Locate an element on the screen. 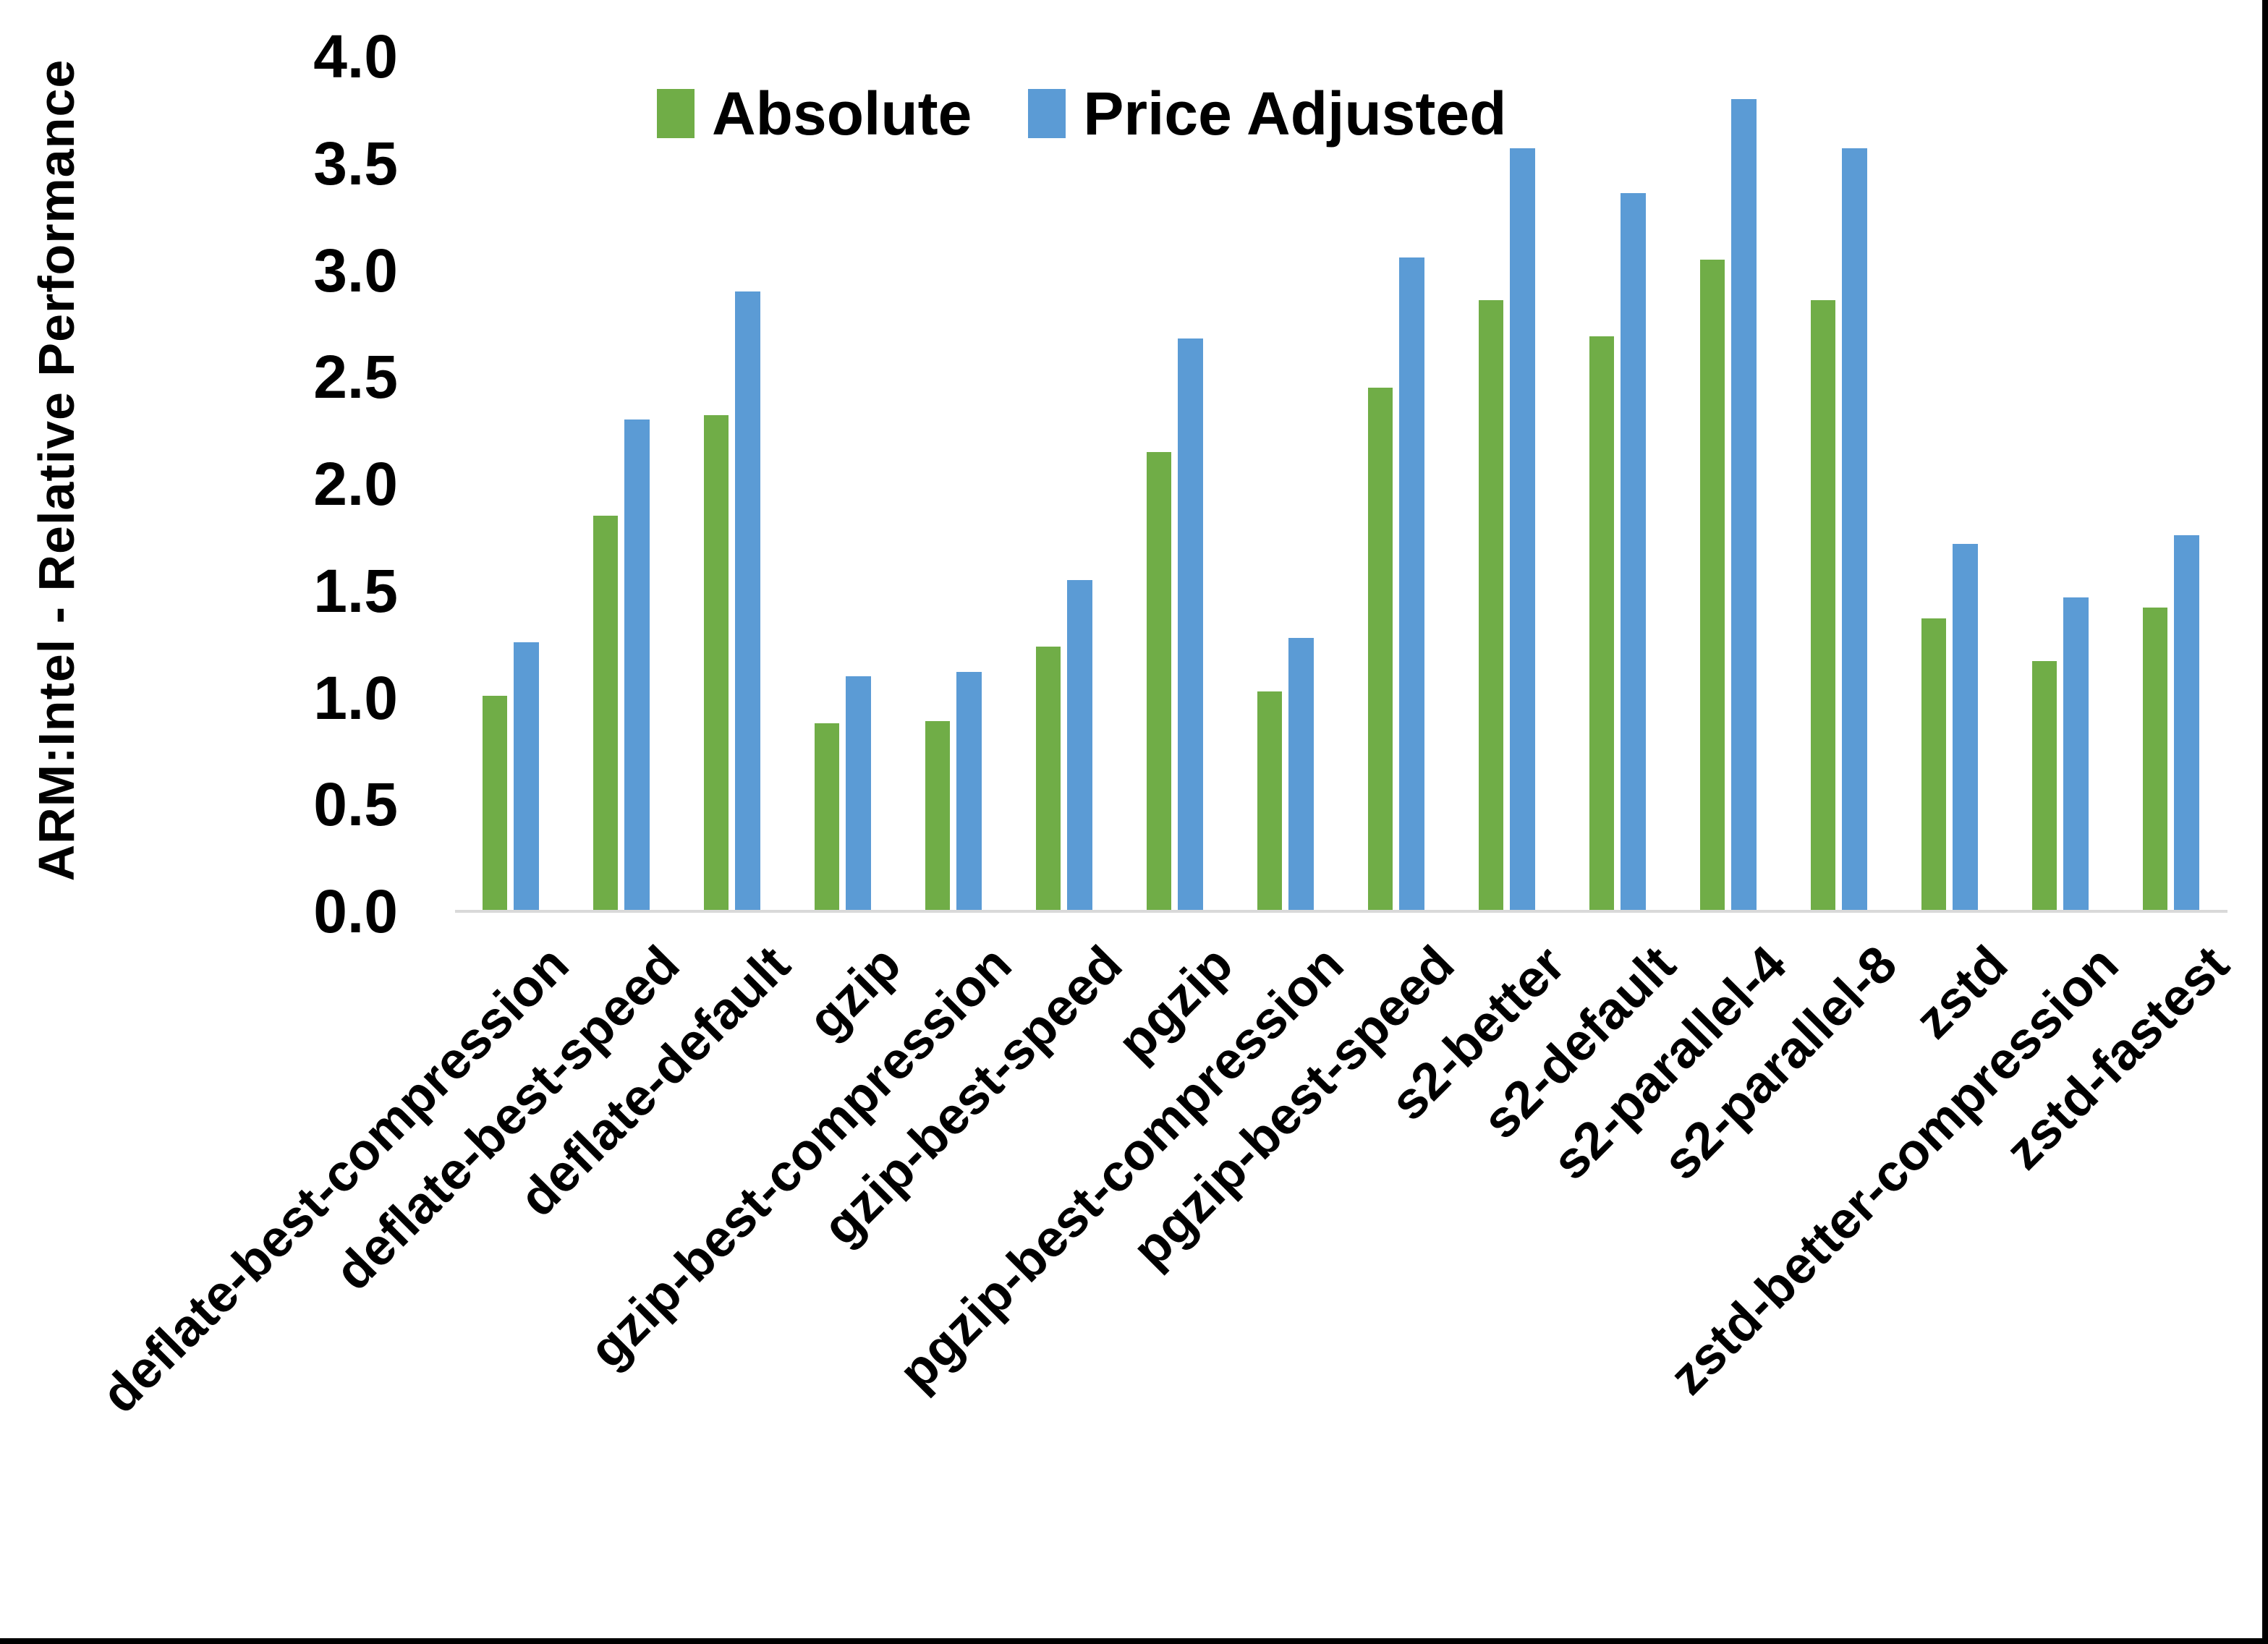 The width and height of the screenshot is (2268, 1644). bar-absolute-gzip is located at coordinates (827, 817).